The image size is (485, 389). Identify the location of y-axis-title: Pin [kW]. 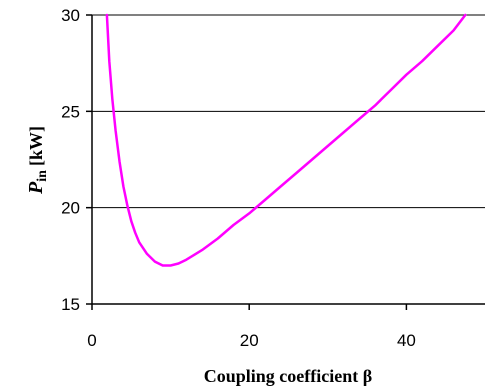
(37, 160).